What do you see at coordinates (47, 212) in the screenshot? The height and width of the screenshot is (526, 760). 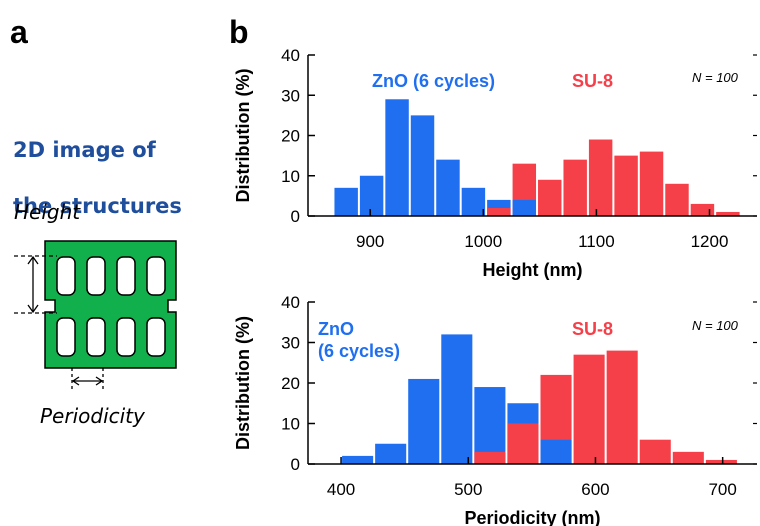 I see `height-label: Height` at bounding box center [47, 212].